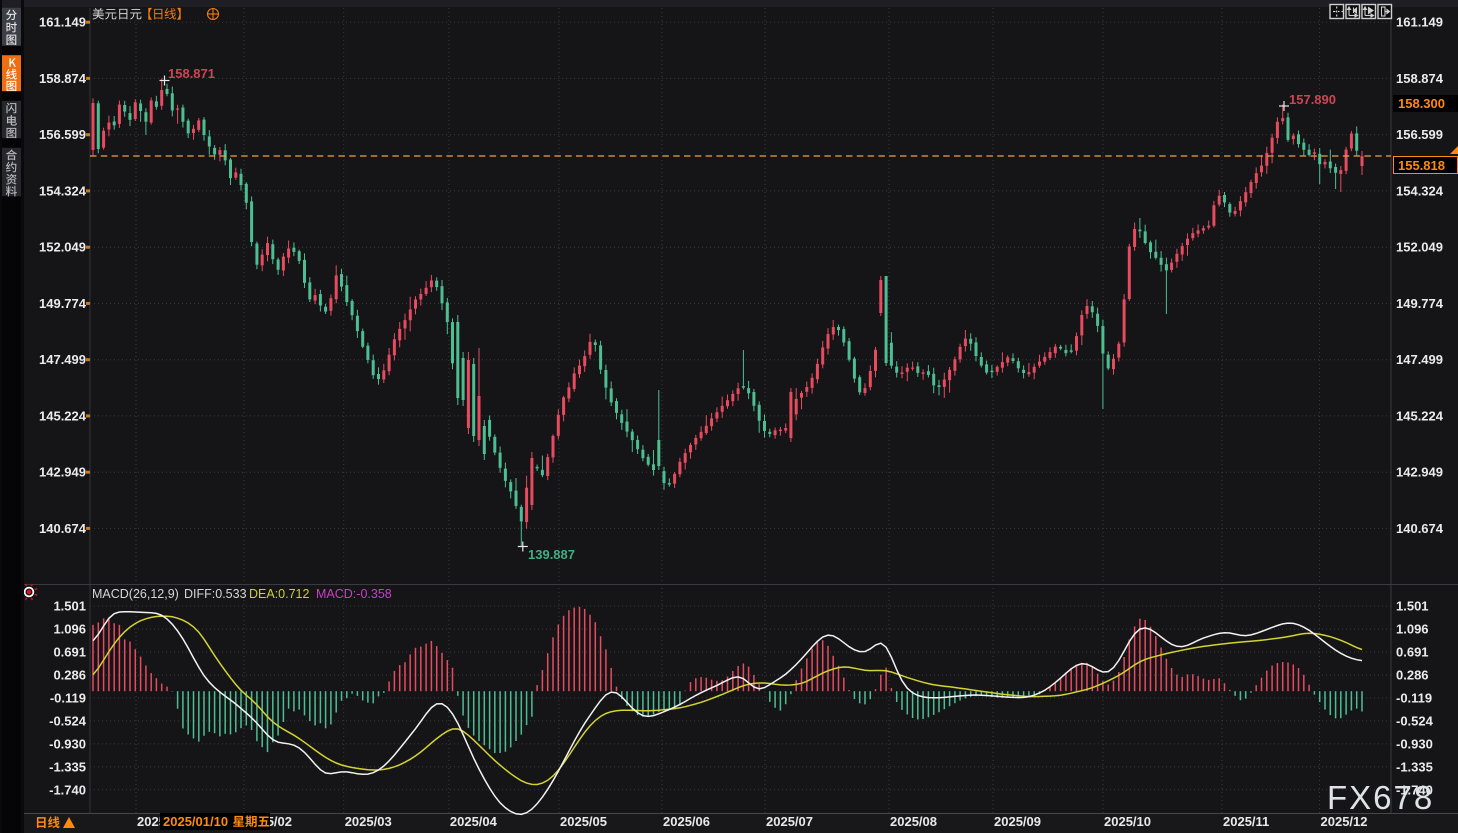  What do you see at coordinates (368, 821) in the screenshot?
I see `svg-text: 2025/03` at bounding box center [368, 821].